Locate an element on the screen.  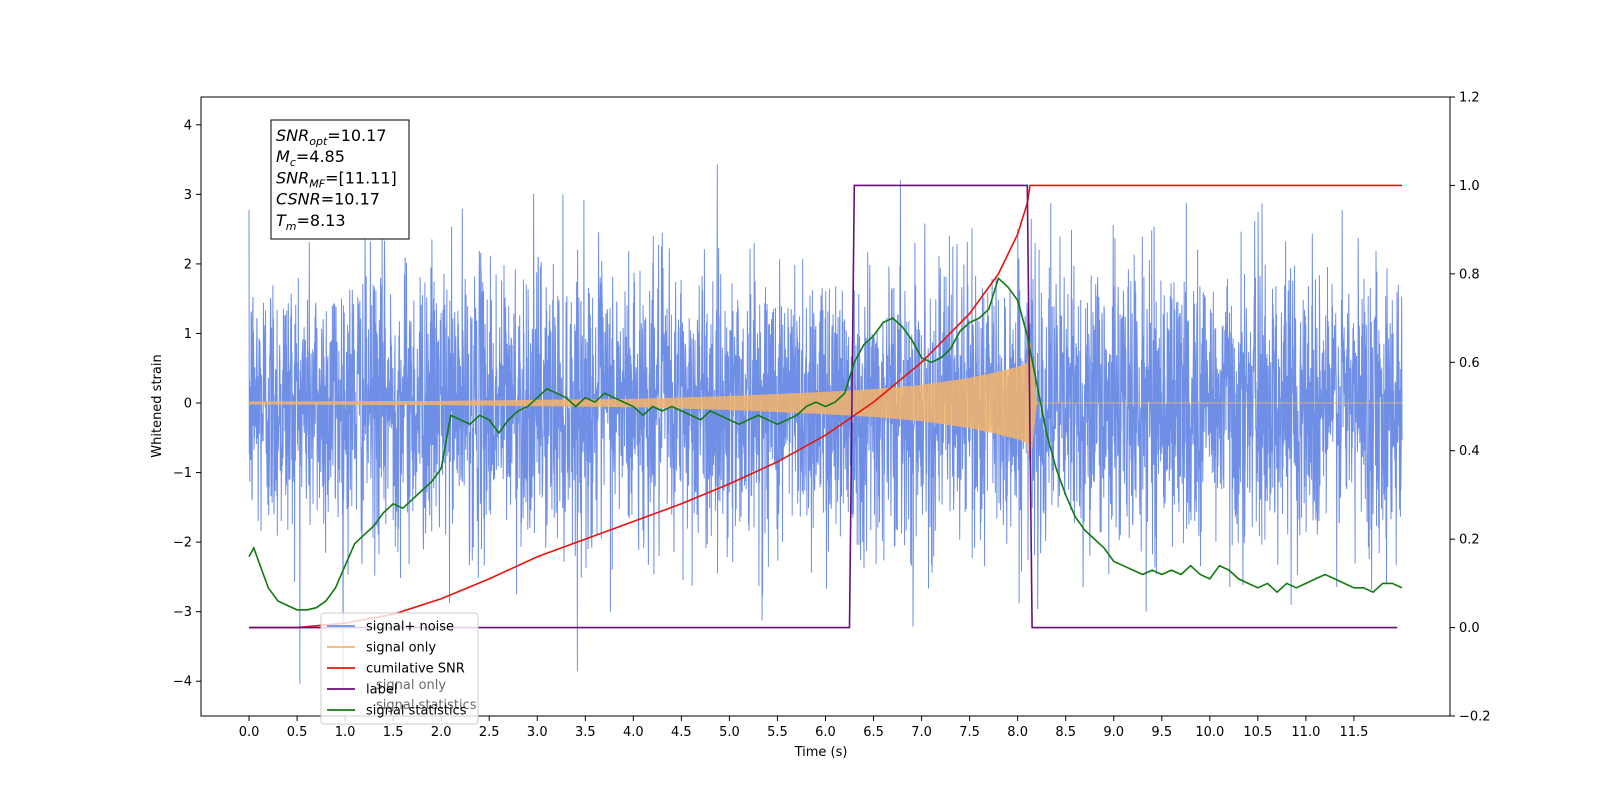
y-tick-label: 2 is located at coordinates (188, 264).